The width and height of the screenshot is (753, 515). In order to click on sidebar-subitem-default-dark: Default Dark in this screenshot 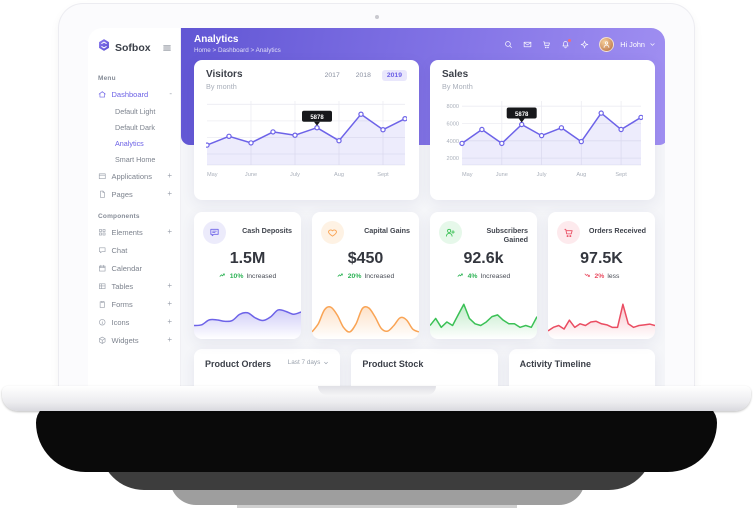, I will do `click(135, 127)`.